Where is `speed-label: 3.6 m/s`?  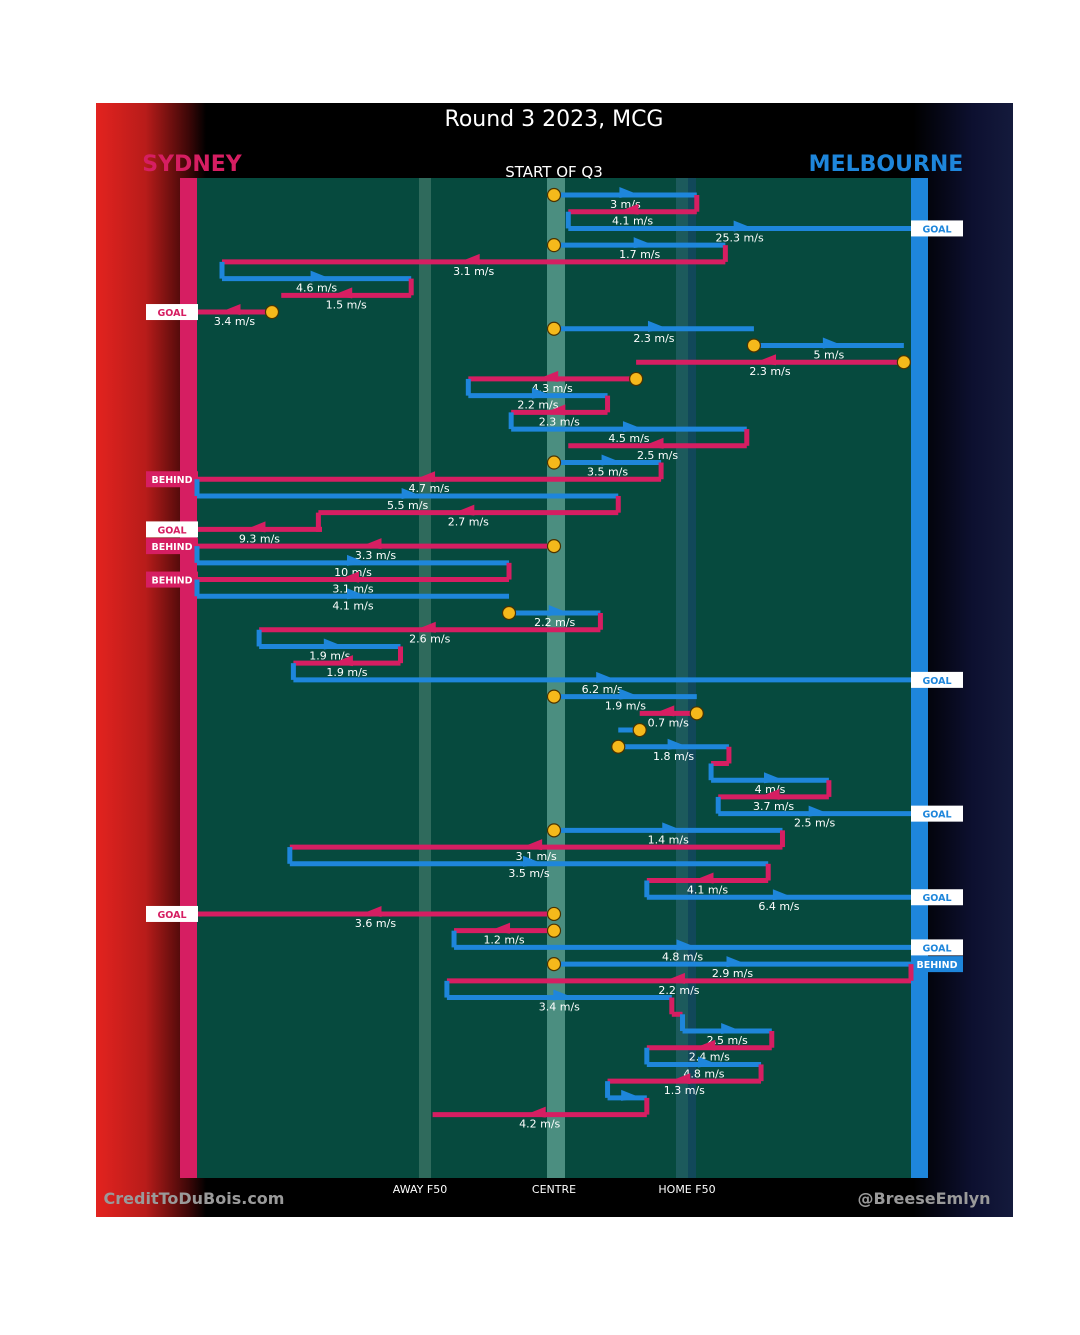 speed-label: 3.6 m/s is located at coordinates (375, 923).